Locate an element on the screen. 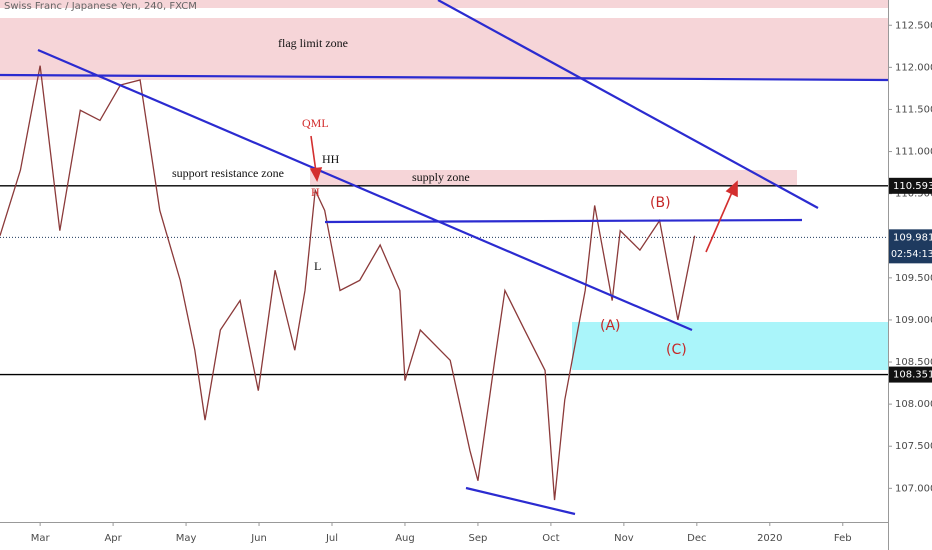 This screenshot has height=550, width=932. y-tick-label: 110.500 is located at coordinates (913, 194).